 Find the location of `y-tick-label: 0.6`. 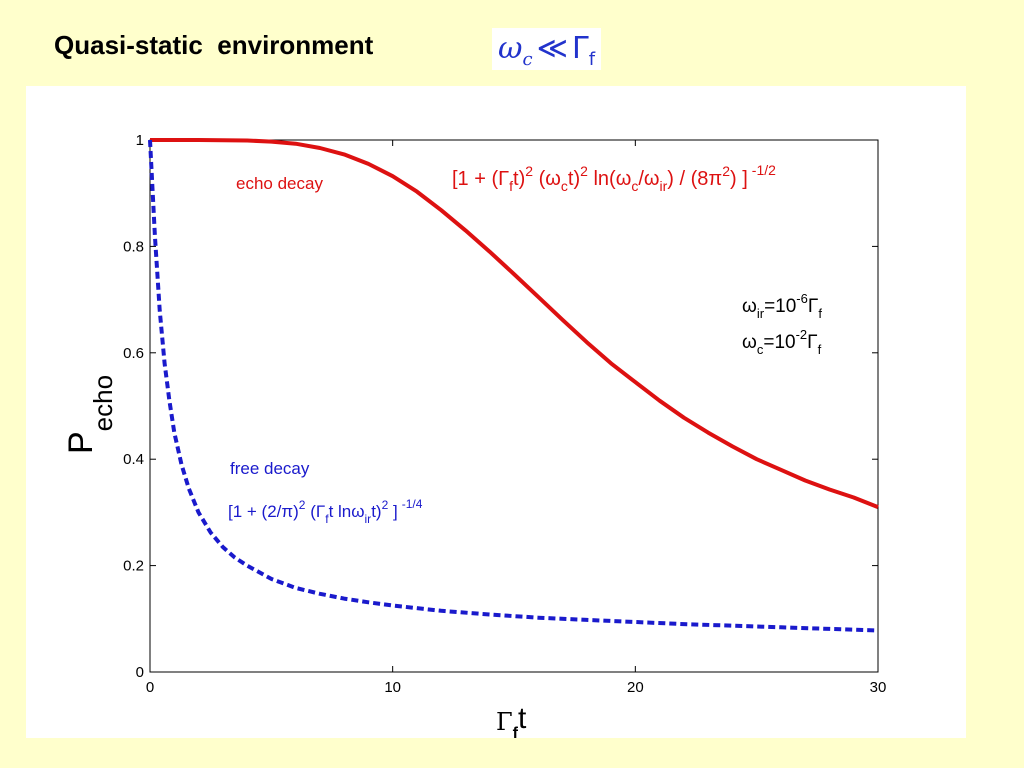

y-tick-label: 0.6 is located at coordinates (133, 353).